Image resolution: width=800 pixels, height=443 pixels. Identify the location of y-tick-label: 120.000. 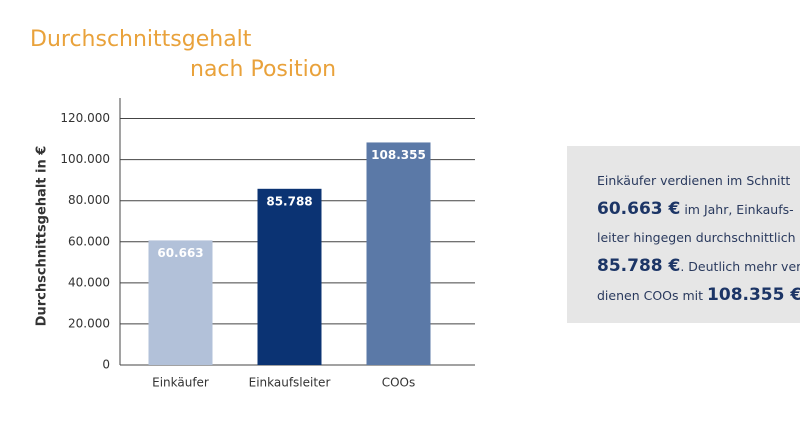
(85, 118).